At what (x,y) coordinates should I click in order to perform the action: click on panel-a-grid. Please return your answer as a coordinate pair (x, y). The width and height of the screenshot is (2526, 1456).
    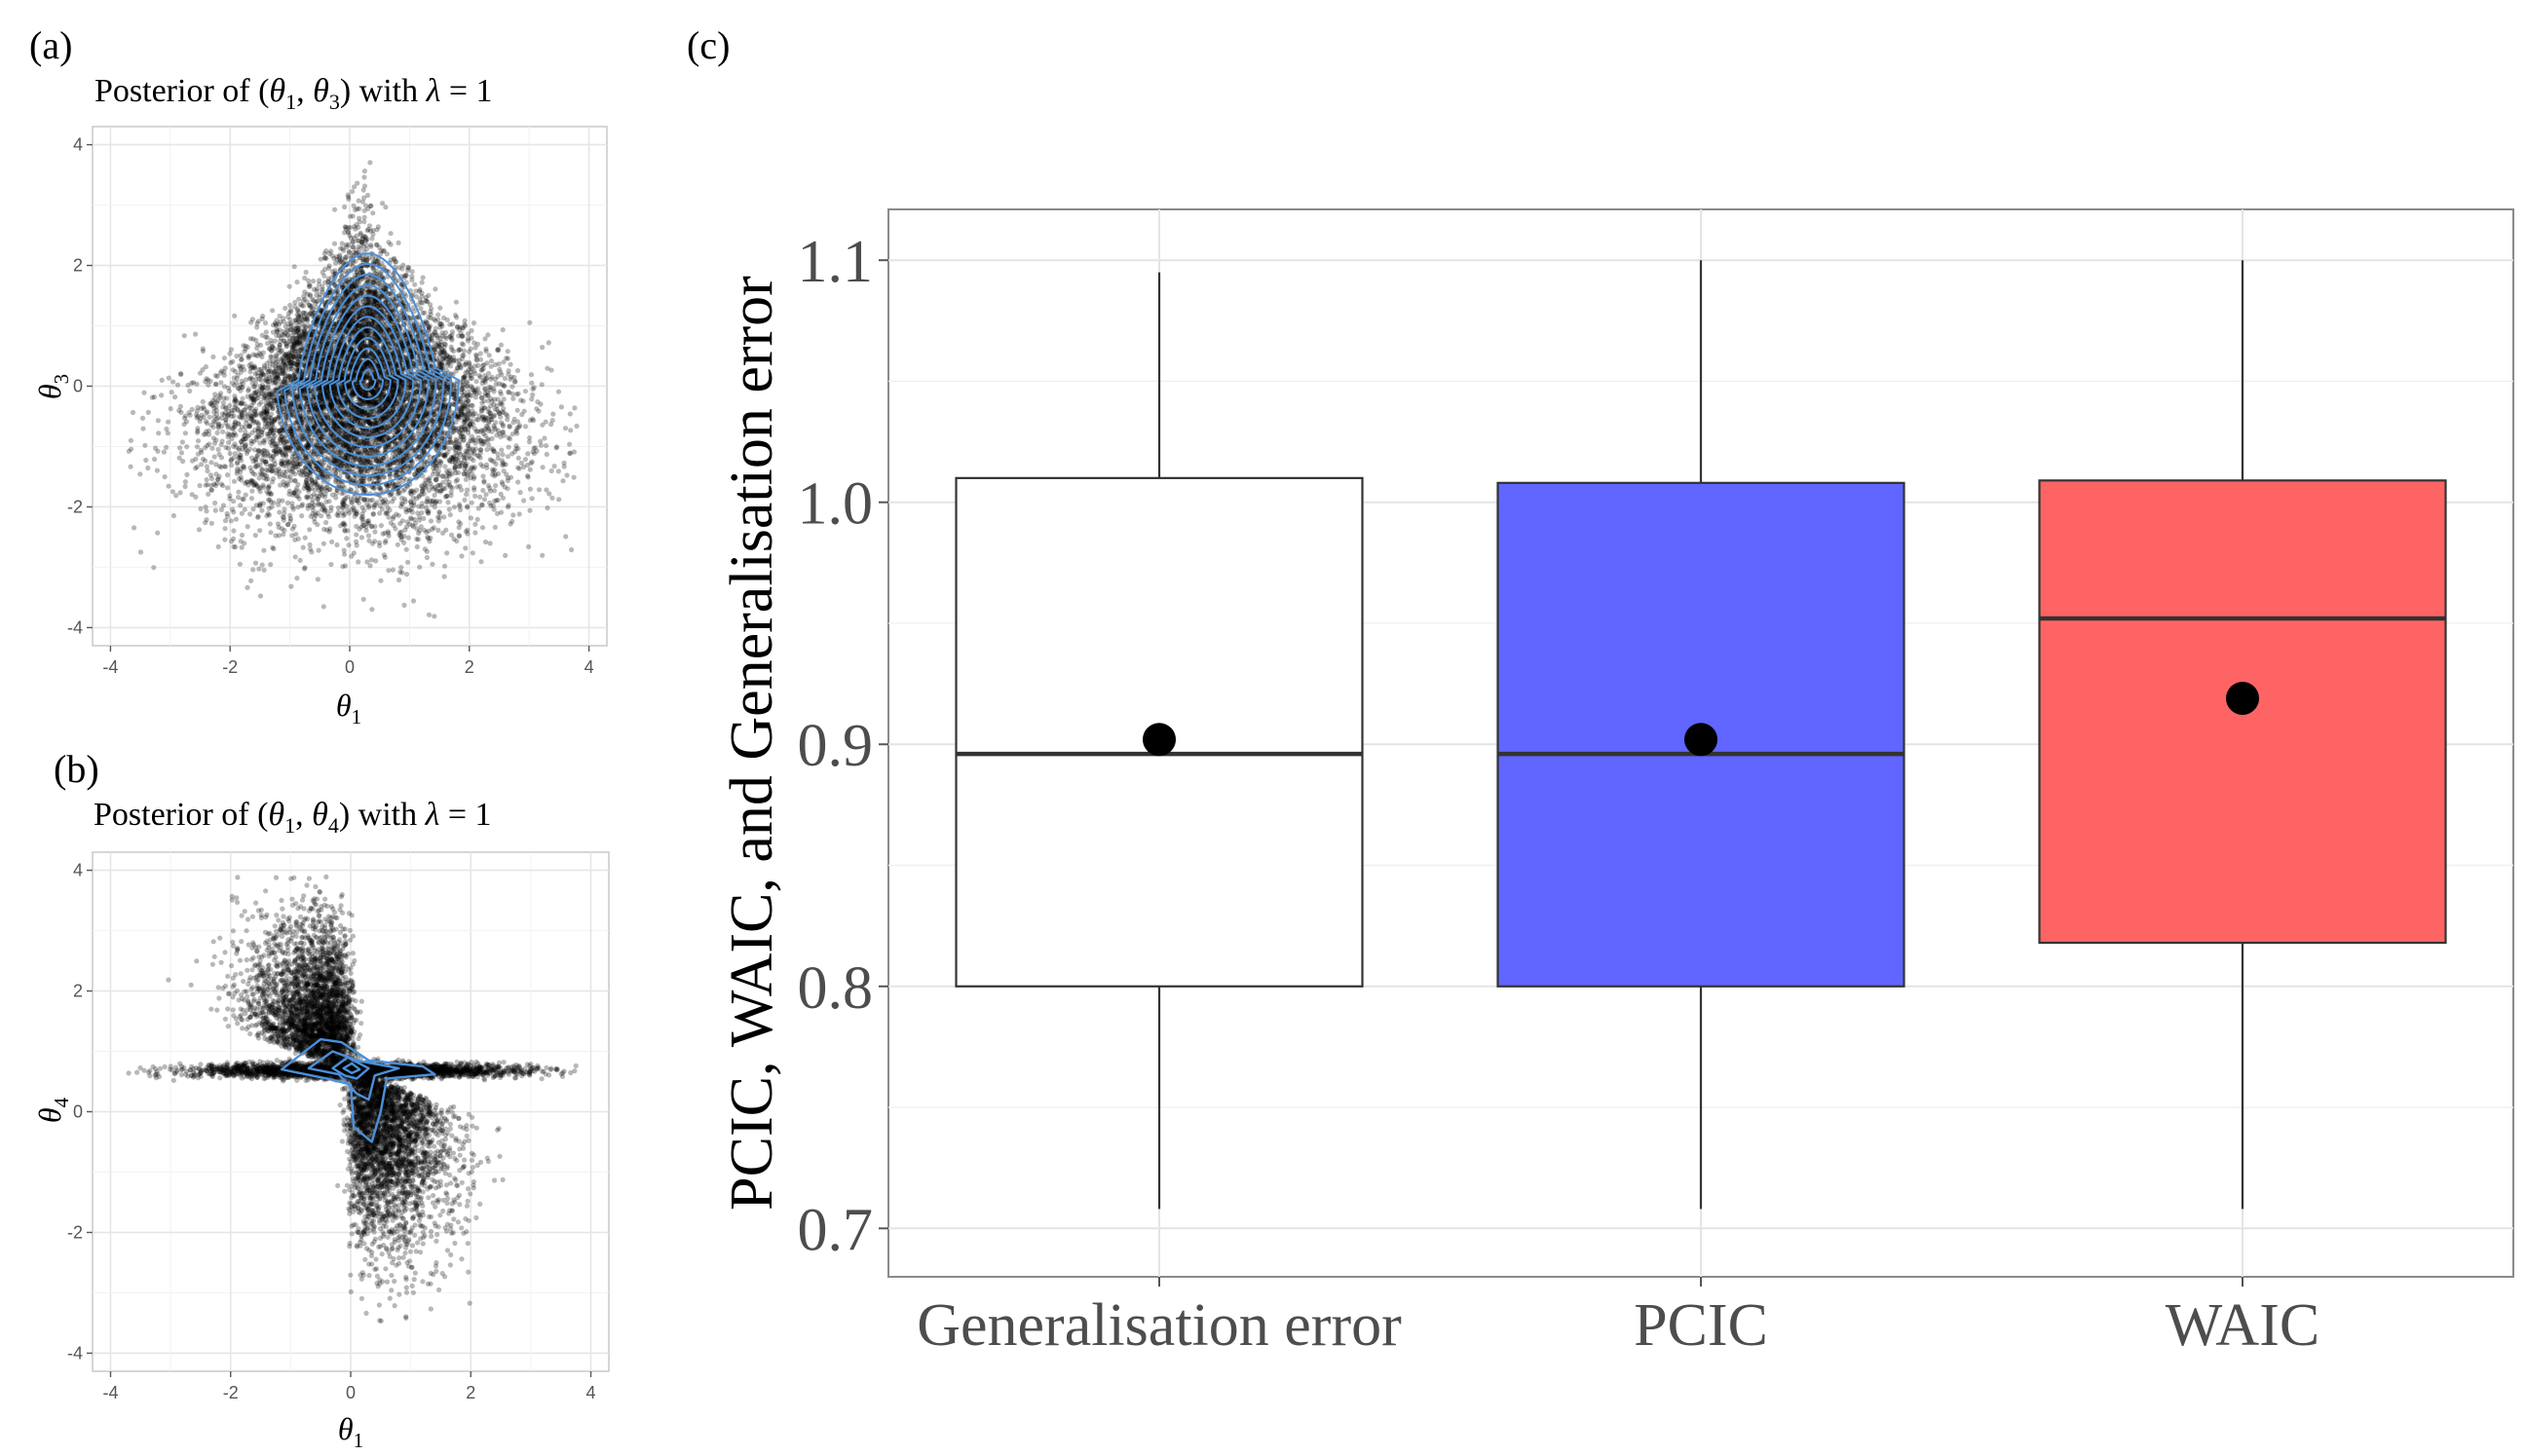
    Looking at the image, I should click on (350, 386).